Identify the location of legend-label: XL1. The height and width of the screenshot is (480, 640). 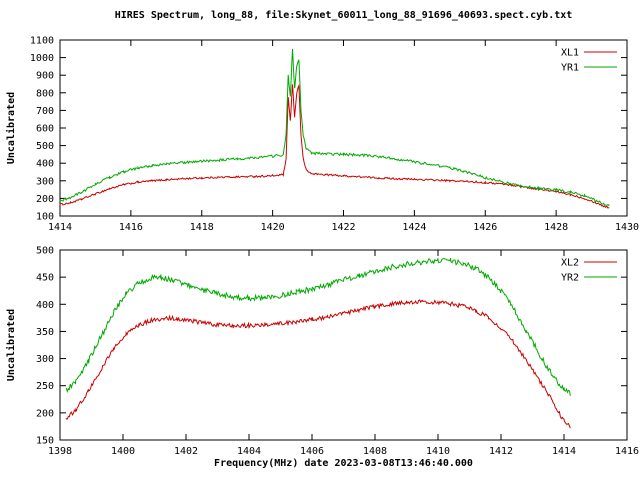
(570, 53).